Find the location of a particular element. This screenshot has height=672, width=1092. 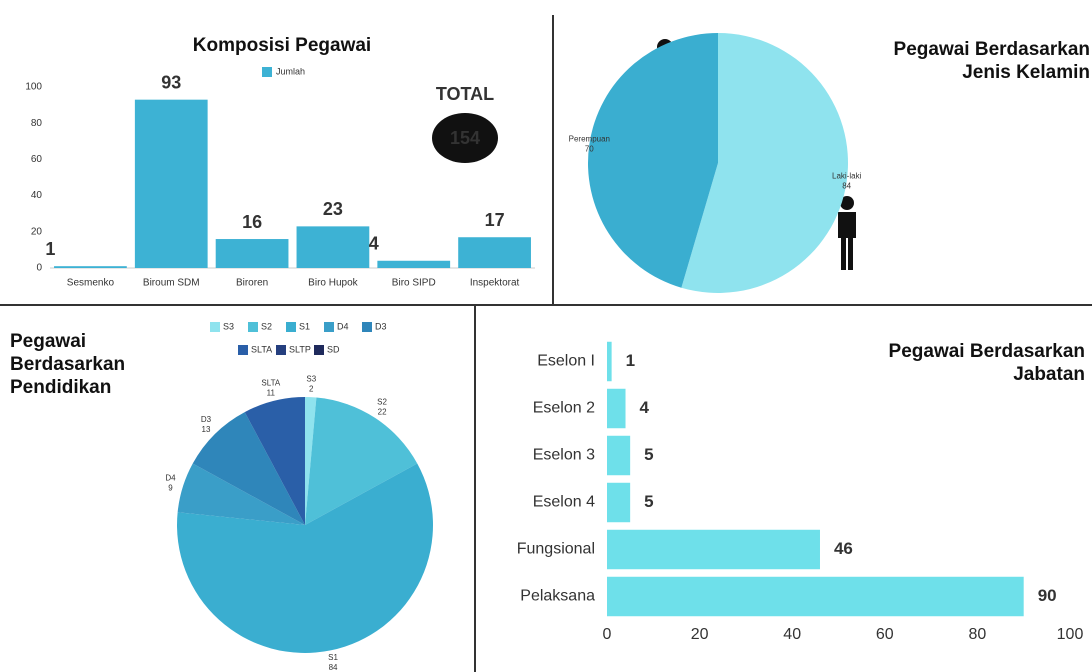

slice-value: 70 is located at coordinates (589, 149).